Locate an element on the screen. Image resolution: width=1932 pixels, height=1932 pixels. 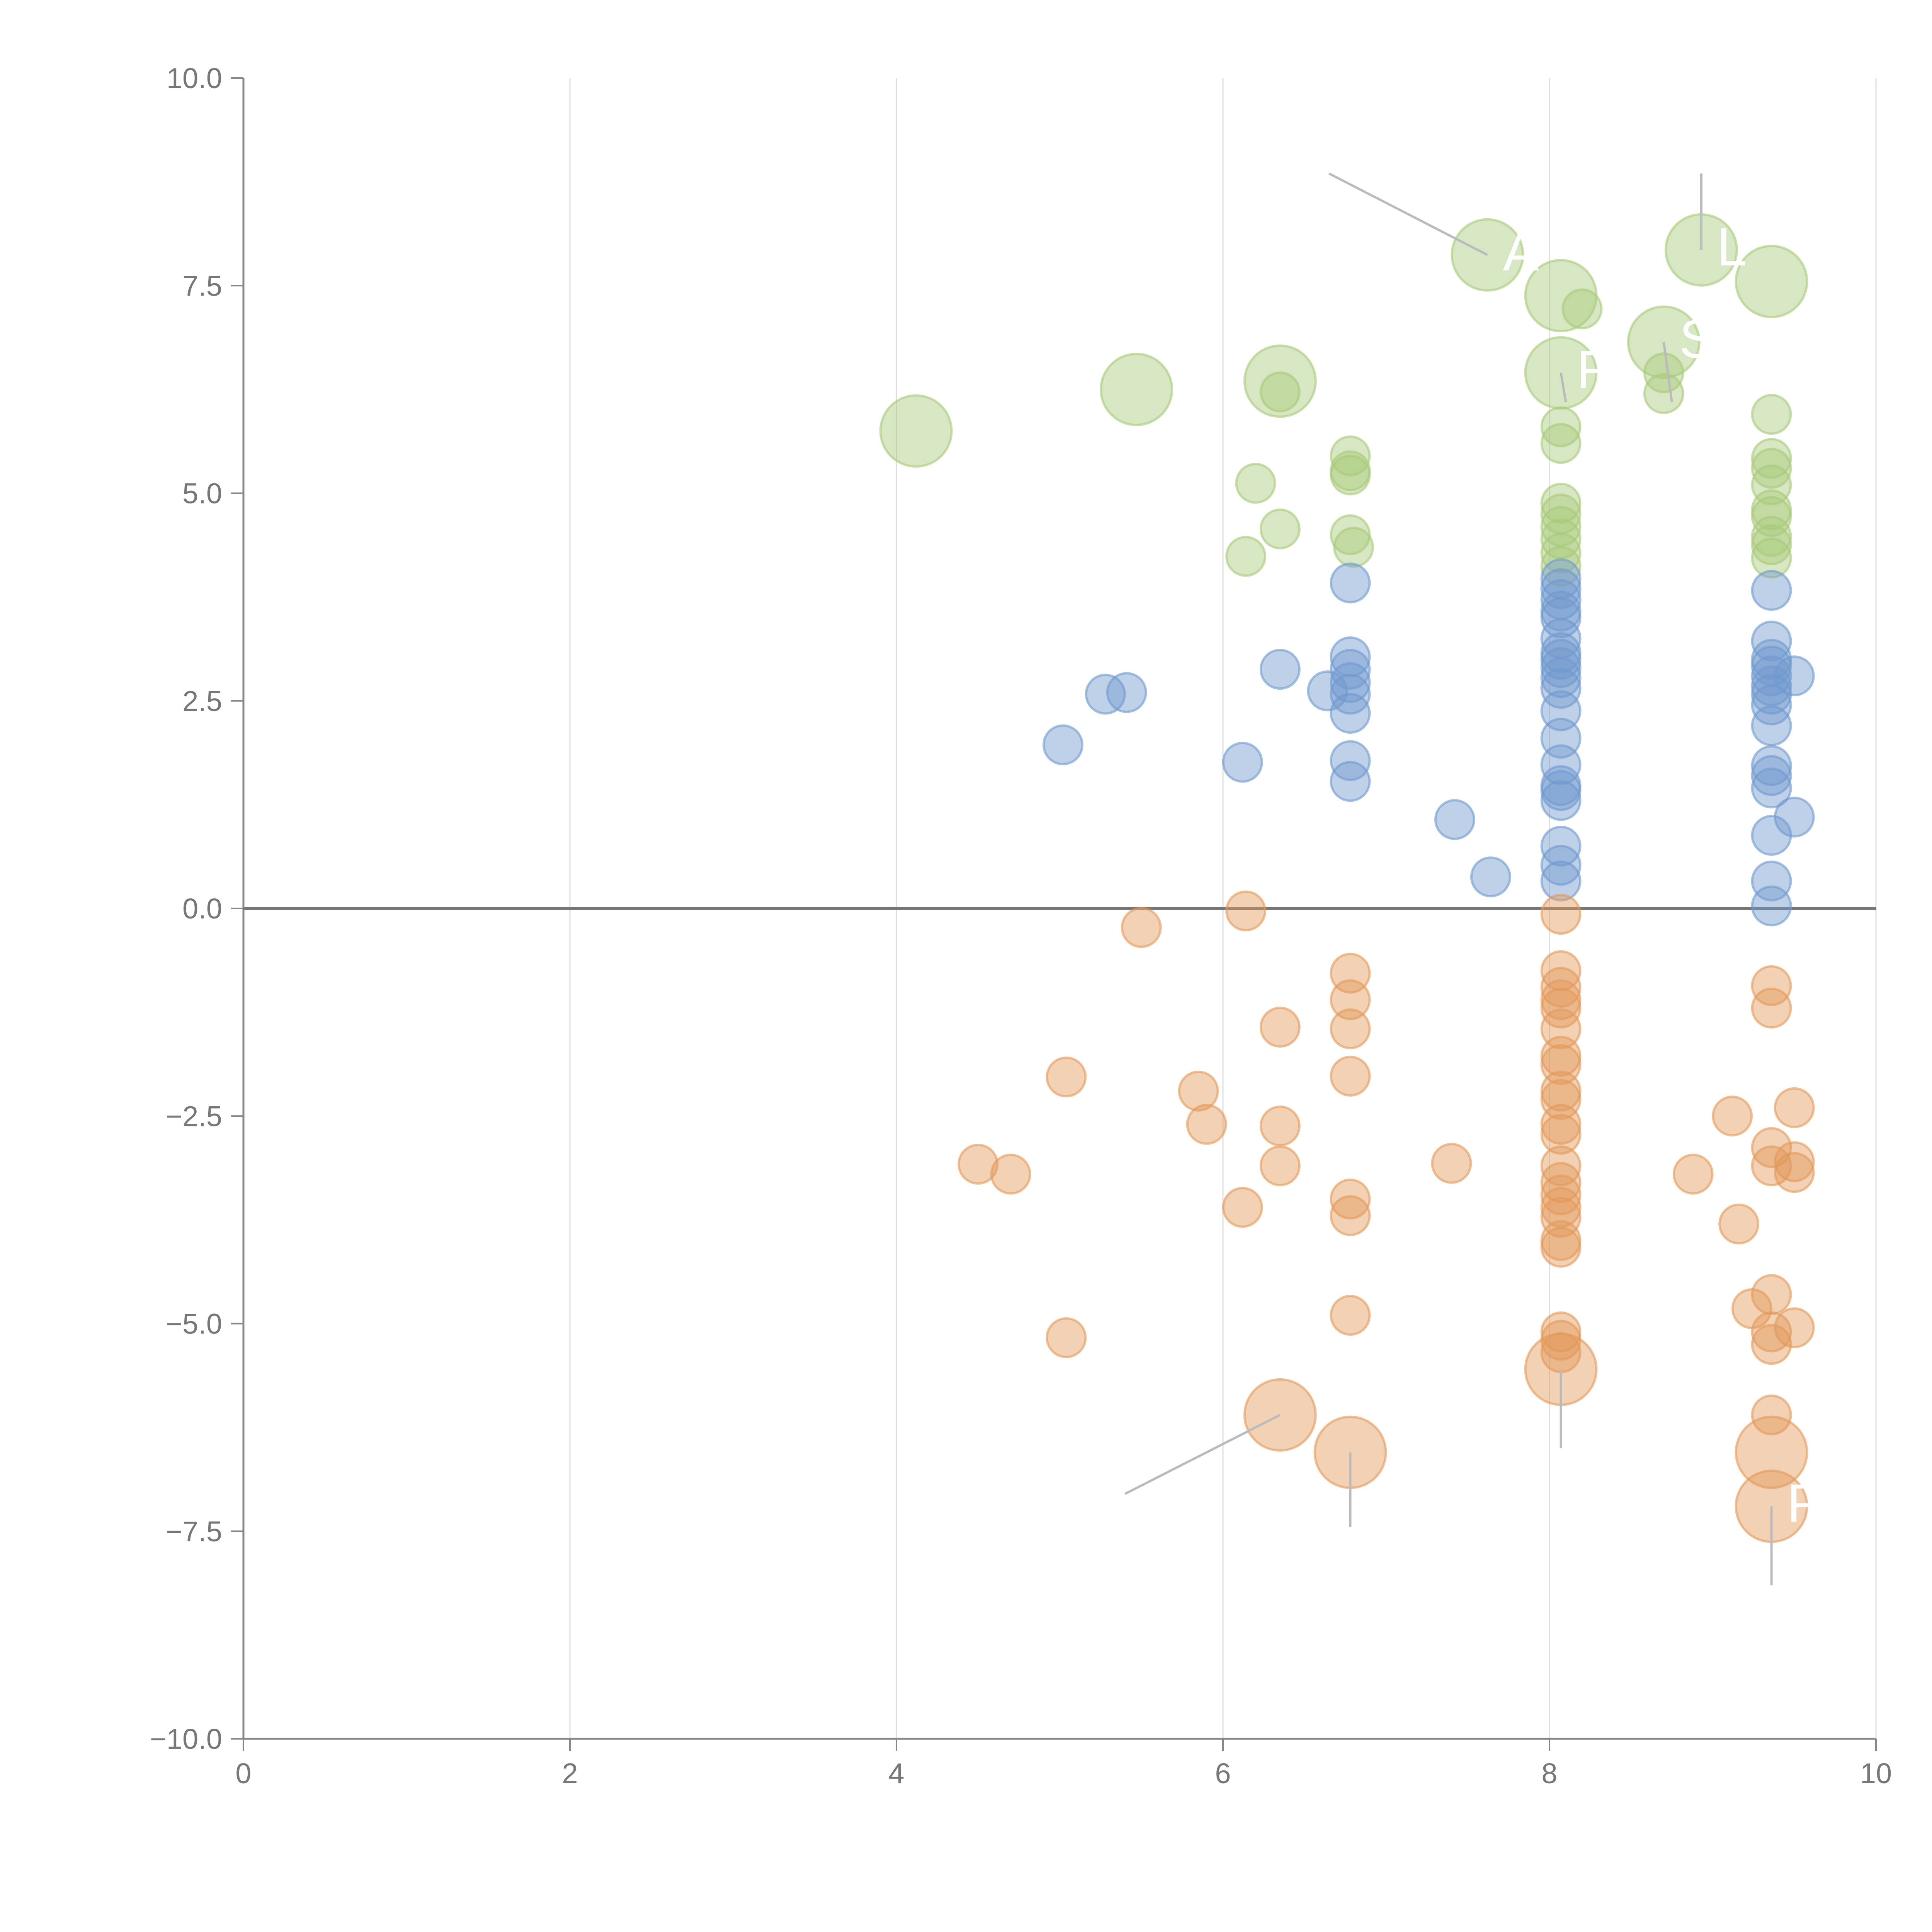
x-tick-label: 4 is located at coordinates (896, 1773).